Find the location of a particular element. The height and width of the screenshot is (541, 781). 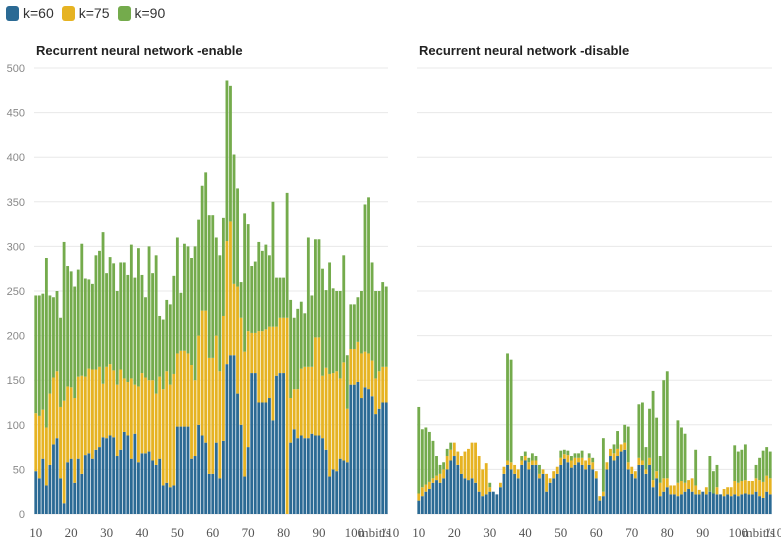

legend-item-k75: k=75 is located at coordinates (85, 13).